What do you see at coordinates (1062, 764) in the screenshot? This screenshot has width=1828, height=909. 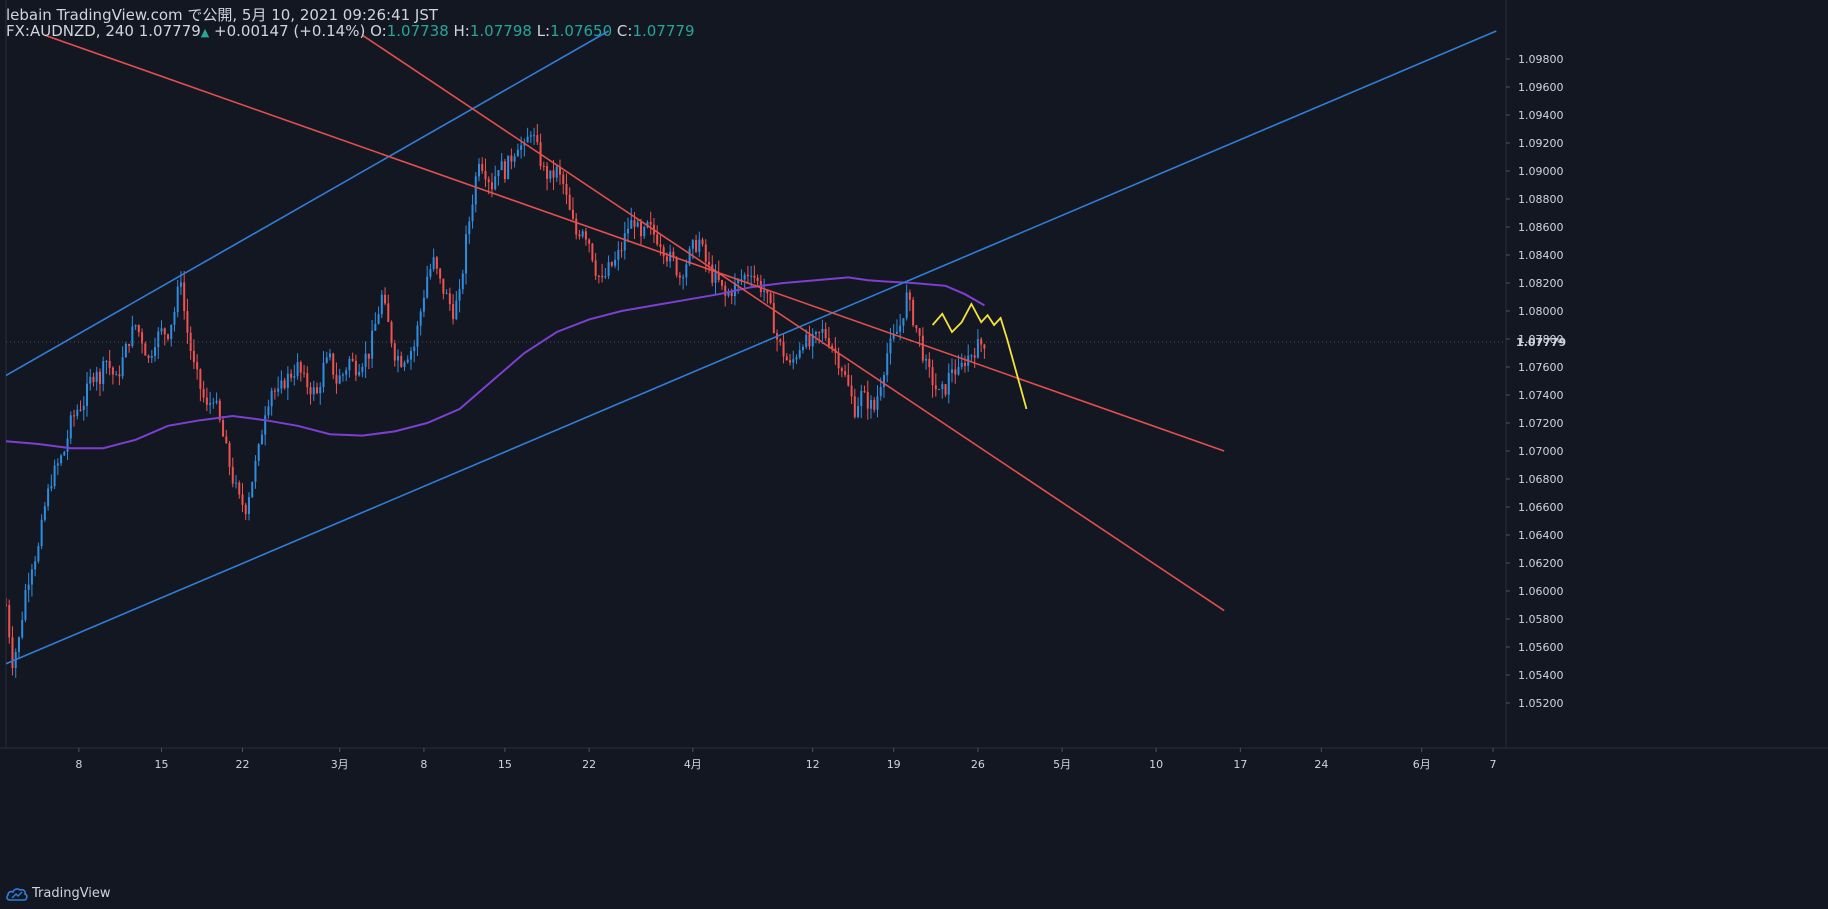 I see `x-tick-label: 5月` at bounding box center [1062, 764].